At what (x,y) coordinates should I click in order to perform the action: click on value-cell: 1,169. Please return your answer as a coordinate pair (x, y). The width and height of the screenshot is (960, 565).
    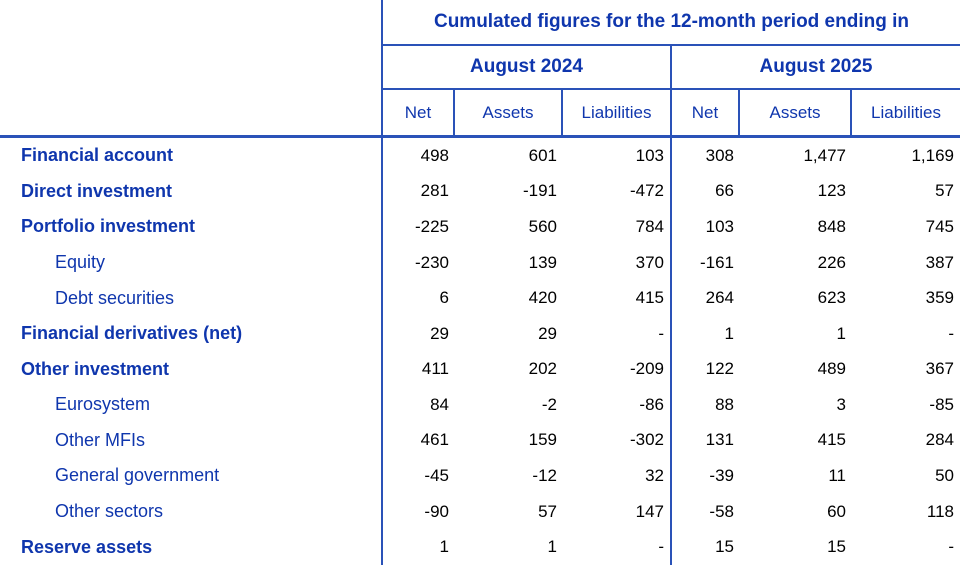
    Looking at the image, I should click on (932, 155).